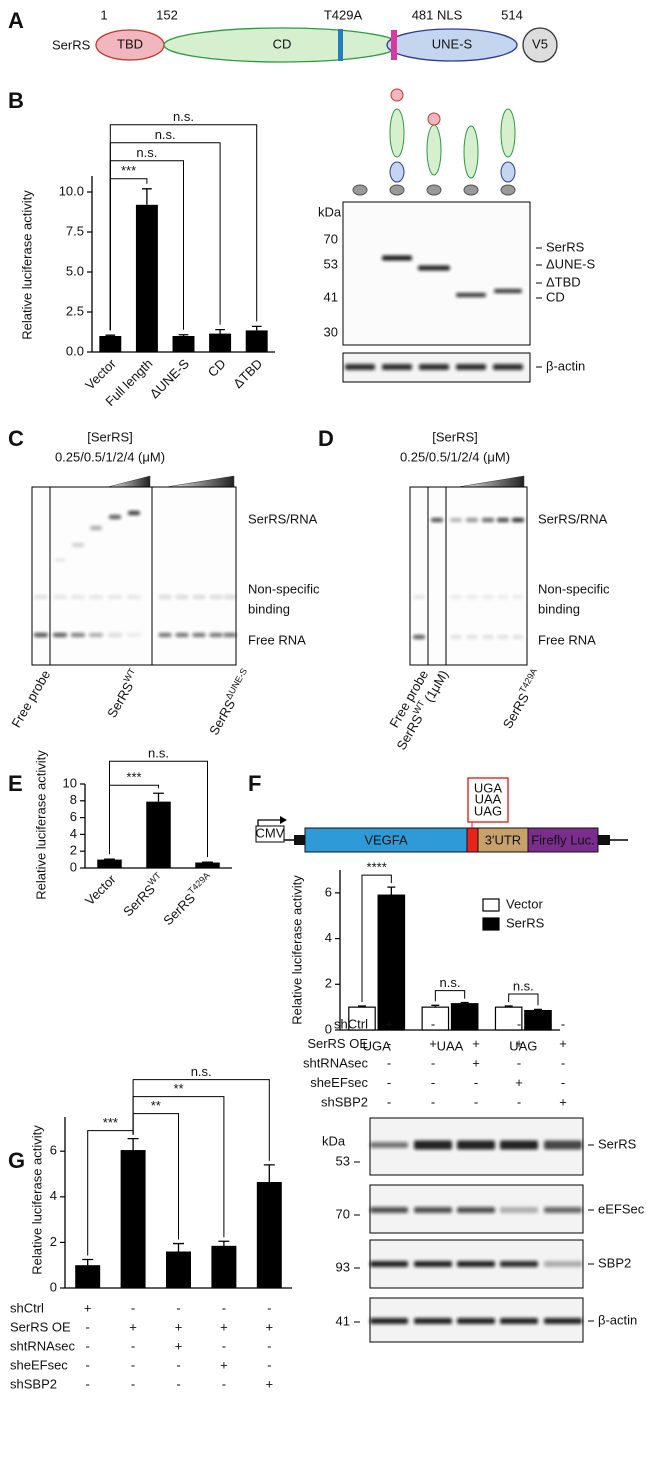  Describe the element at coordinates (331, 296) in the screenshot. I see `marker-label: 41` at that location.